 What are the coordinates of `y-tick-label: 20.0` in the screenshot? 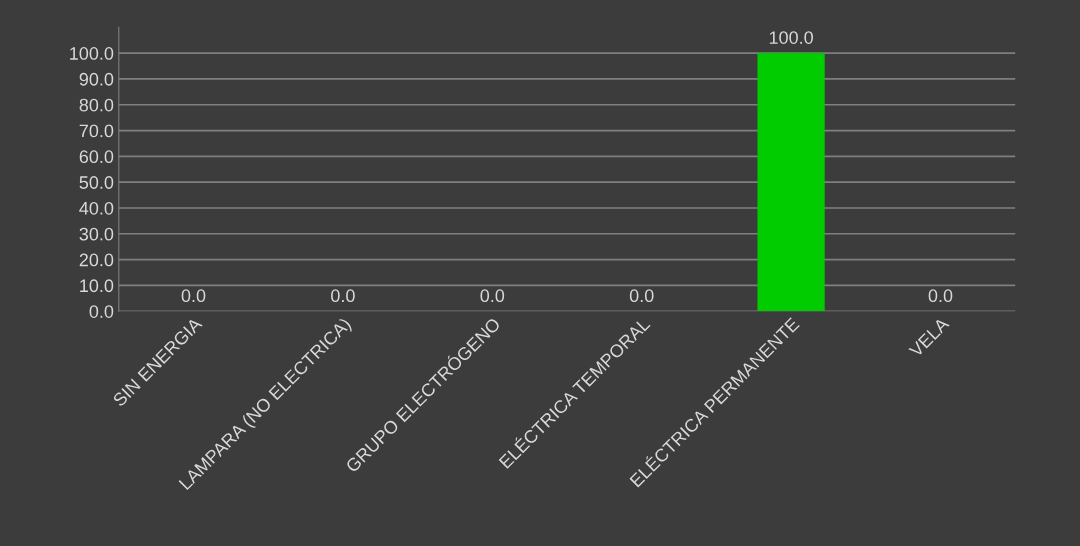 It's located at (96, 260).